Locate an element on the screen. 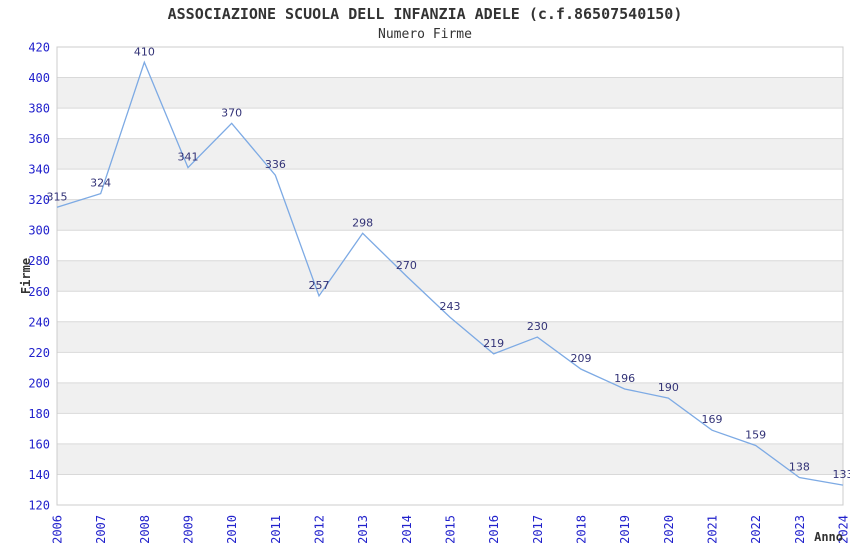  data-point-label: 209 is located at coordinates (581, 358).